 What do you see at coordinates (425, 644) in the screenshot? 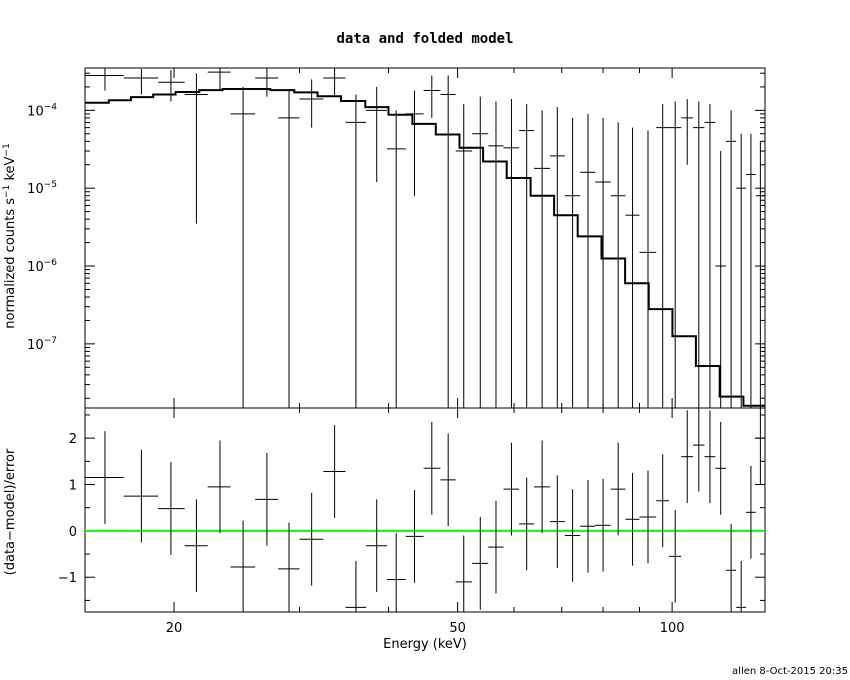
I see `x-axis-label: Energy (keV)` at bounding box center [425, 644].